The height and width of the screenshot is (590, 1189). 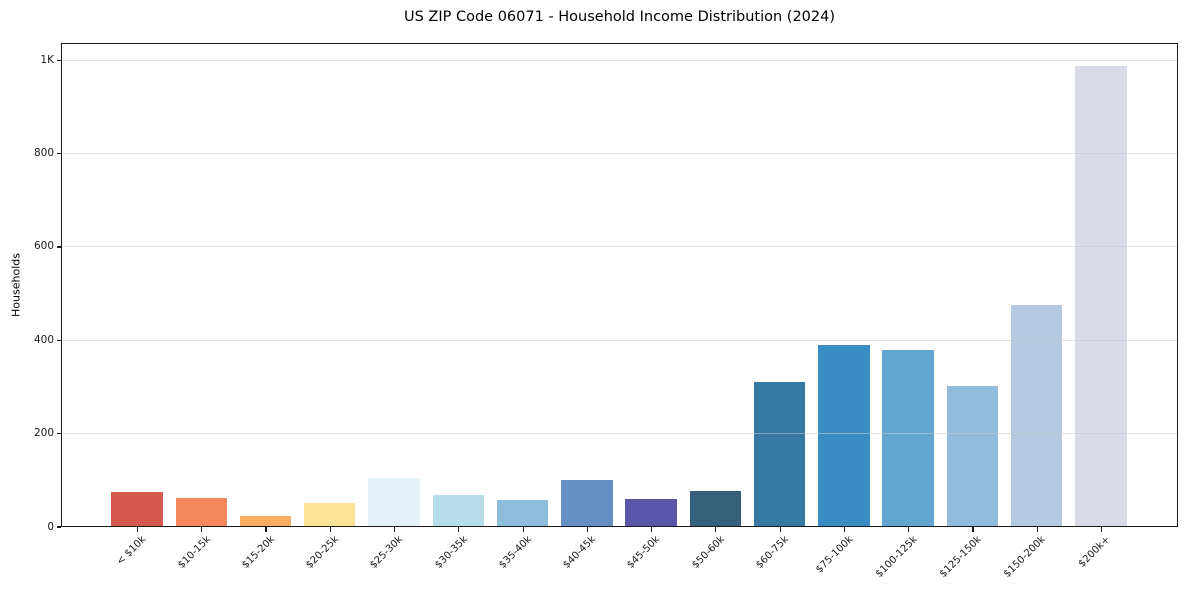 What do you see at coordinates (137, 509) in the screenshot?
I see `bar-< $10k` at bounding box center [137, 509].